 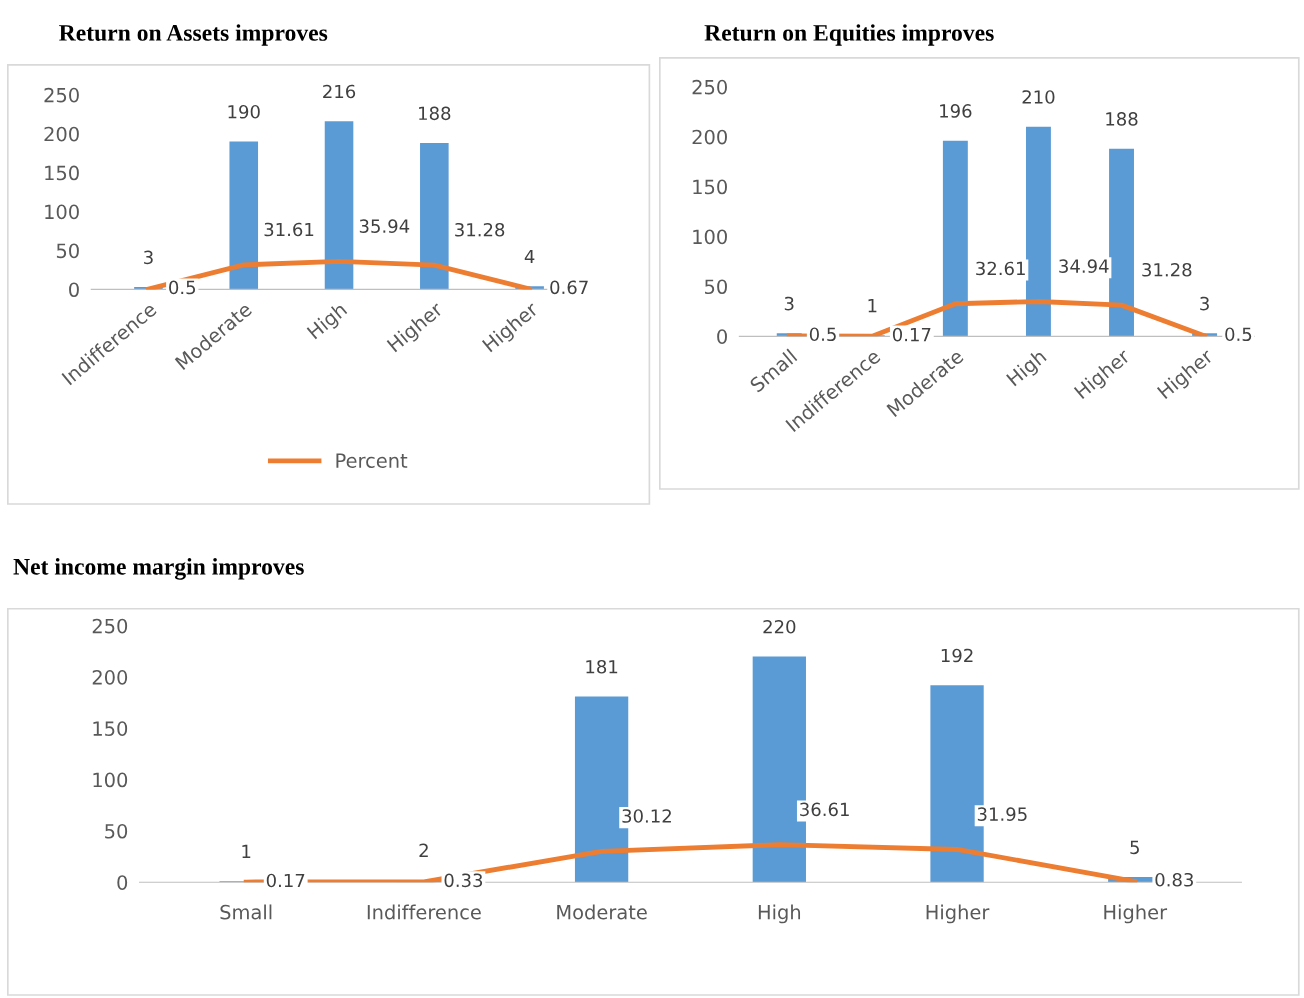 What do you see at coordinates (246, 912) in the screenshot?
I see `x-tick-label: Small` at bounding box center [246, 912].